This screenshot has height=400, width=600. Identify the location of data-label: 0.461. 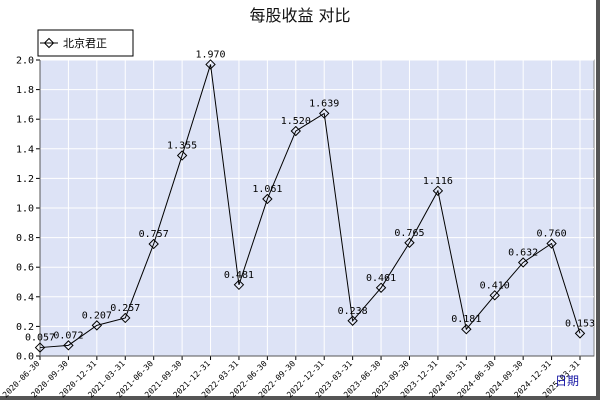
(381, 278).